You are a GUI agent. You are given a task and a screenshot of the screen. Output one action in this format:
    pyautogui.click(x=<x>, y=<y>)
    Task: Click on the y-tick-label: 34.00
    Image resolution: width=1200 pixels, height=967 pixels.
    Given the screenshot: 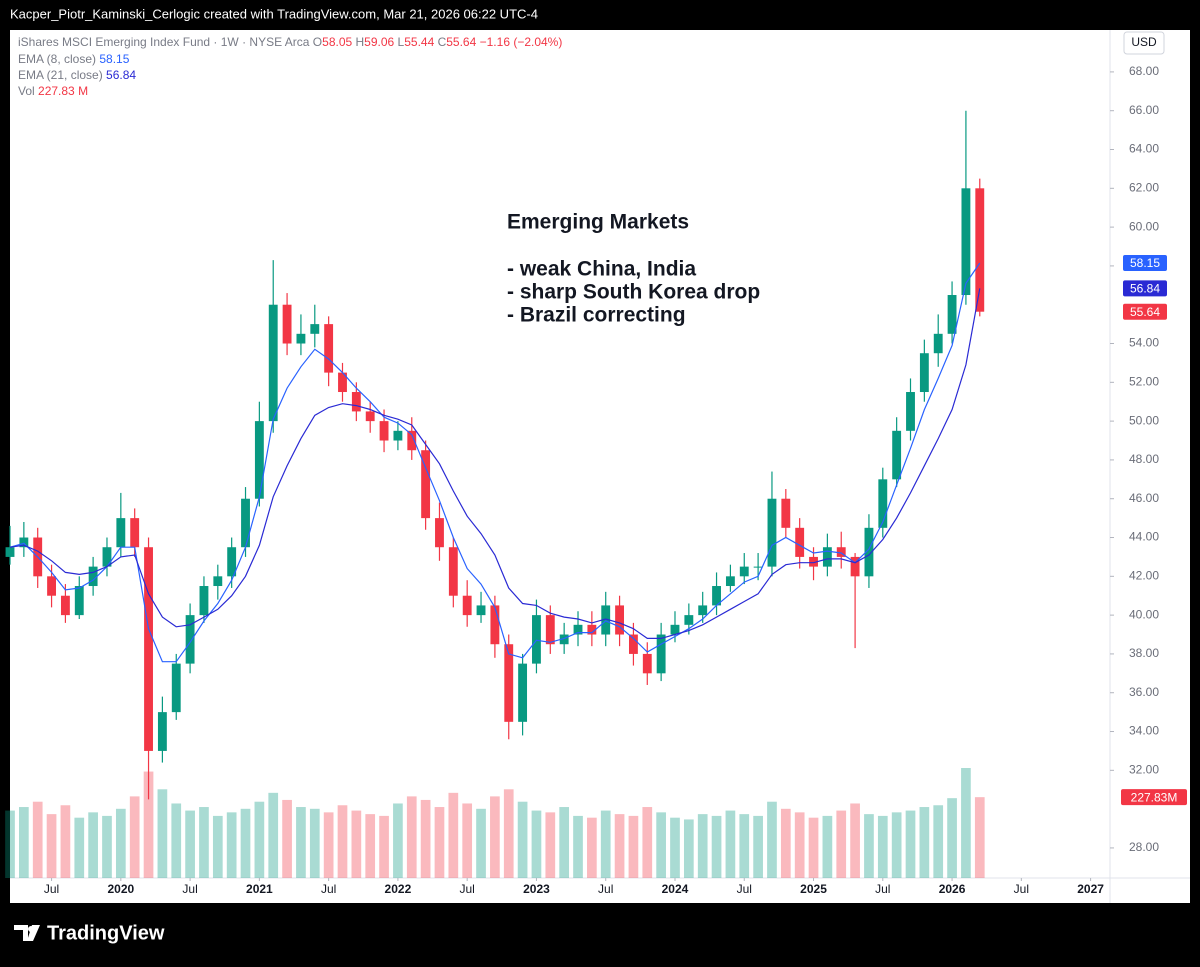 What is the action you would take?
    pyautogui.click(x=1144, y=731)
    